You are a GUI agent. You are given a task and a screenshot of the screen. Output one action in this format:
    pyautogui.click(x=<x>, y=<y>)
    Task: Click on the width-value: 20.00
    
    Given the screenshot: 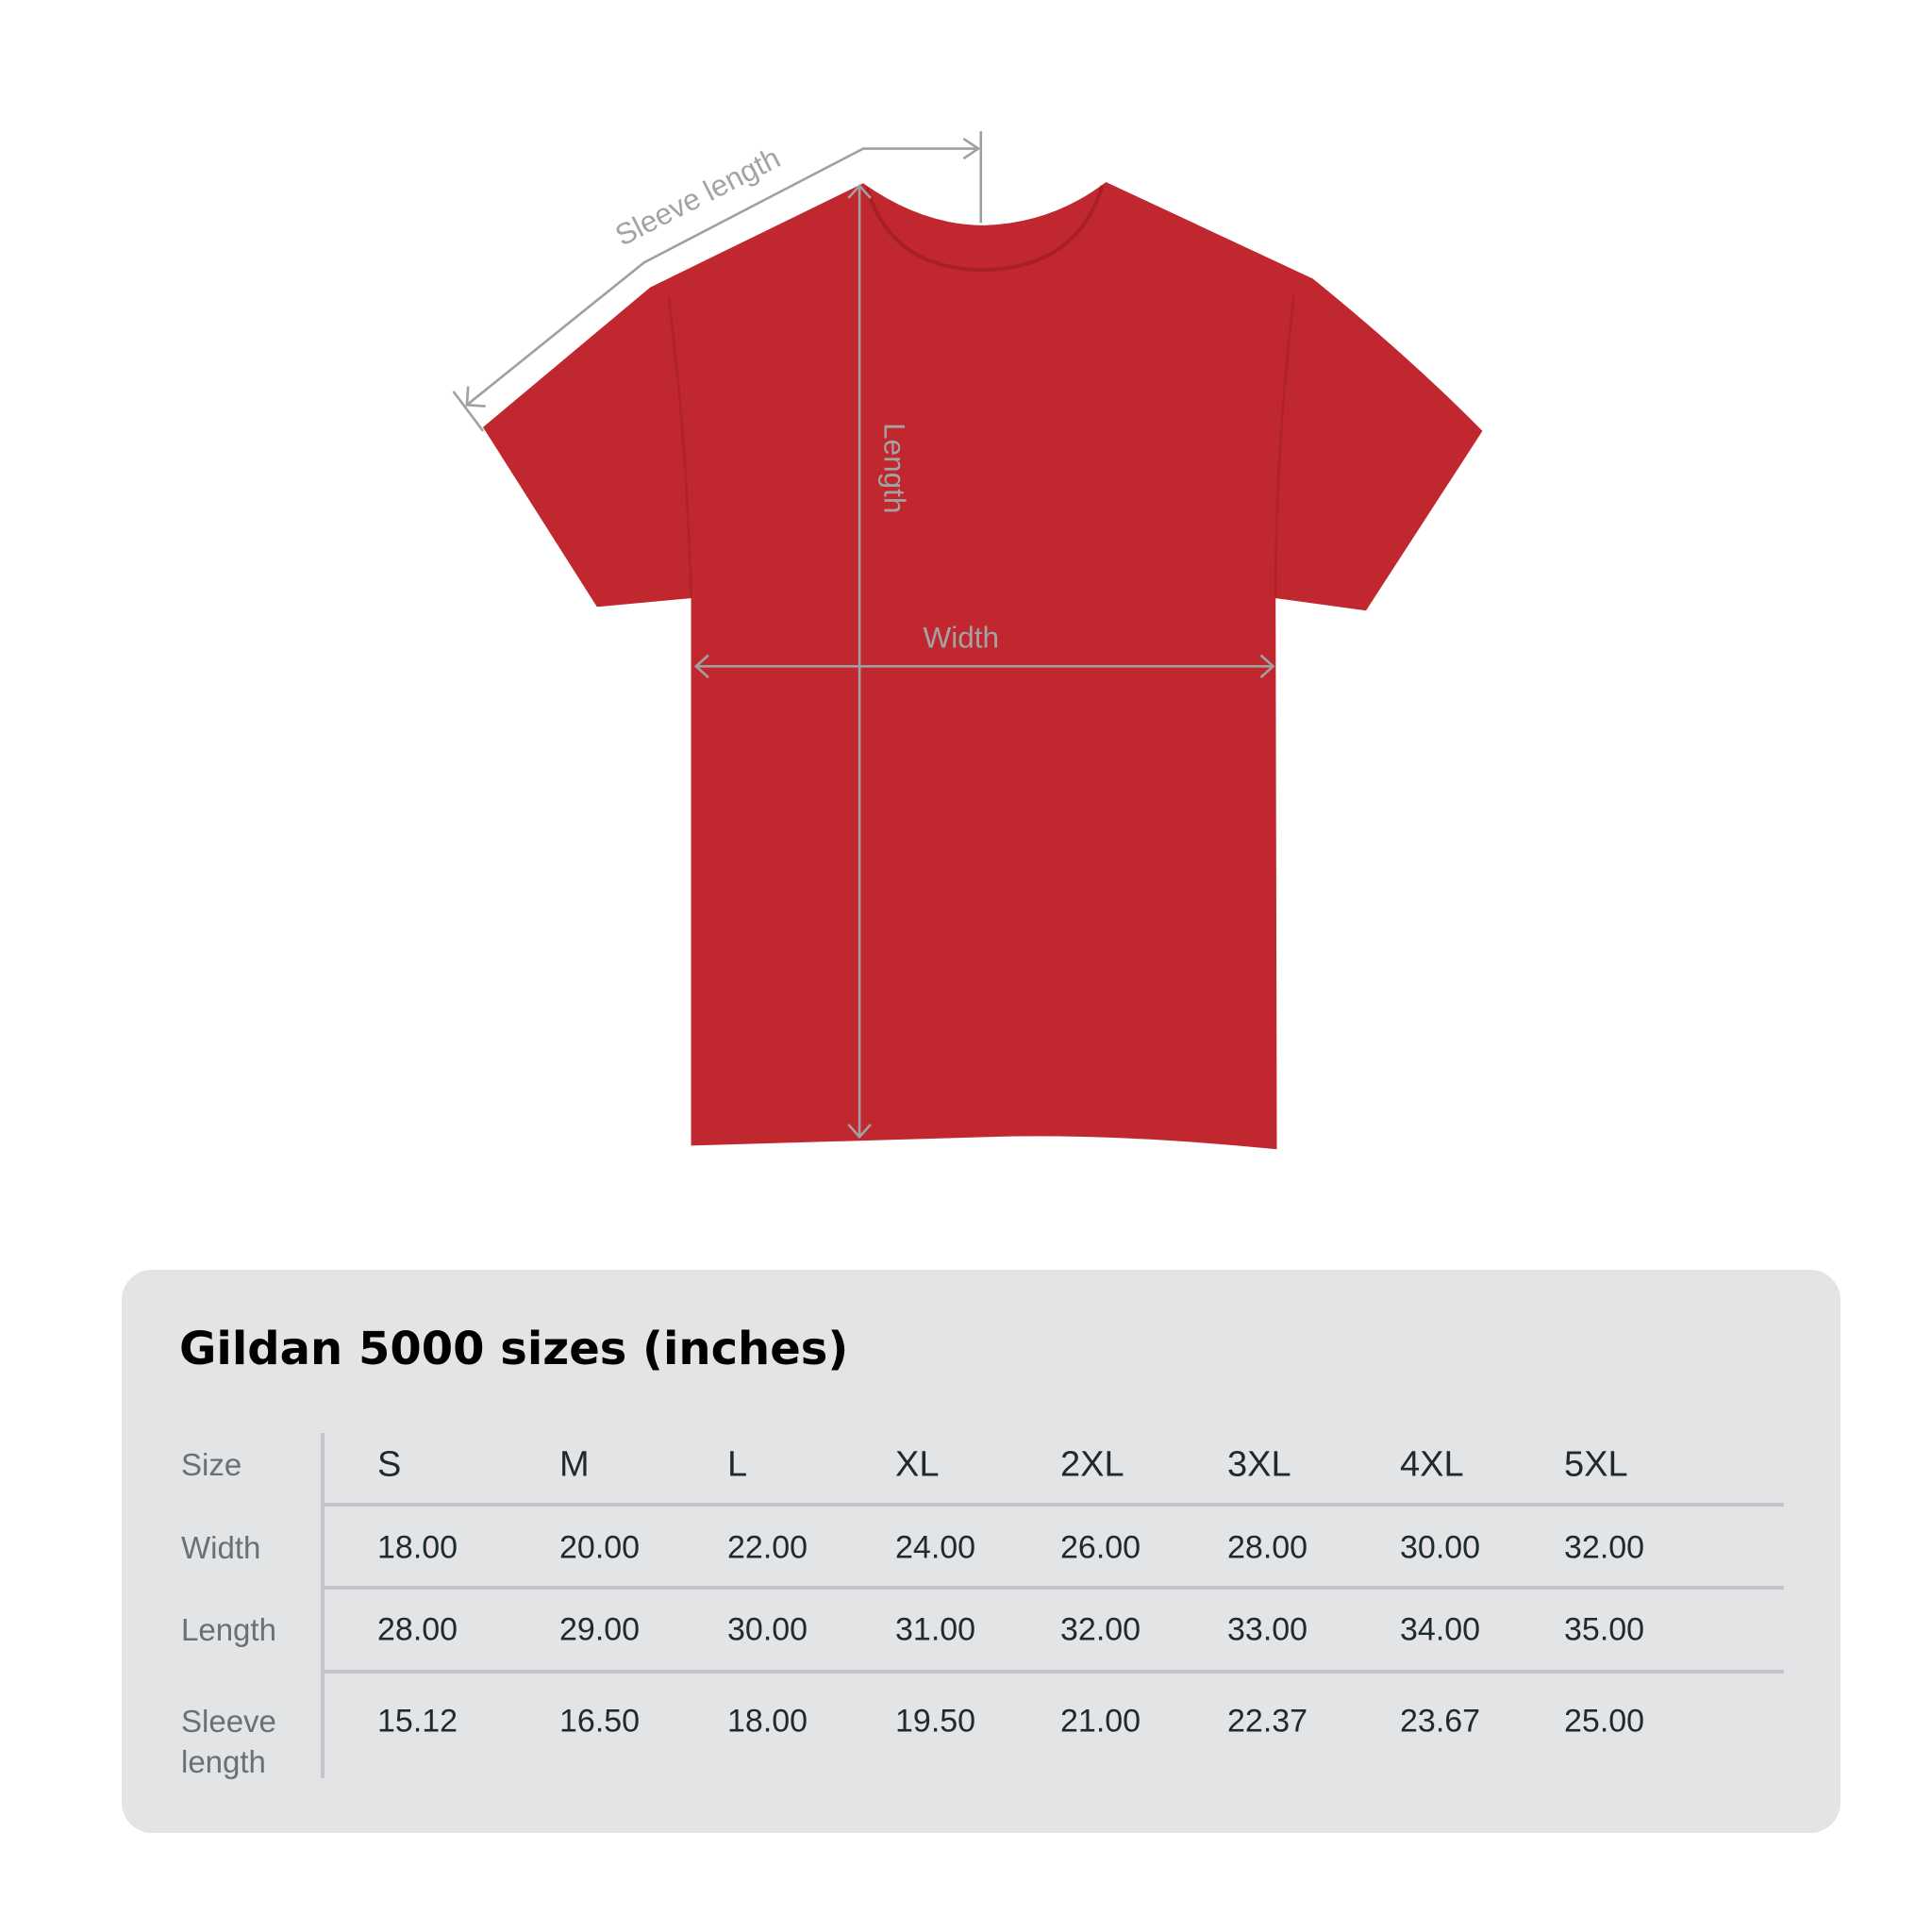 What is the action you would take?
    pyautogui.click(x=600, y=1547)
    